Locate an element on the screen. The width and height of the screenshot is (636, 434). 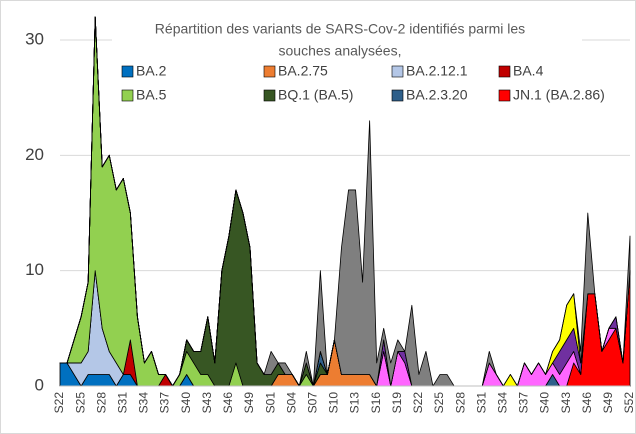
x-tick-label: S07 is located at coordinates (313, 403).